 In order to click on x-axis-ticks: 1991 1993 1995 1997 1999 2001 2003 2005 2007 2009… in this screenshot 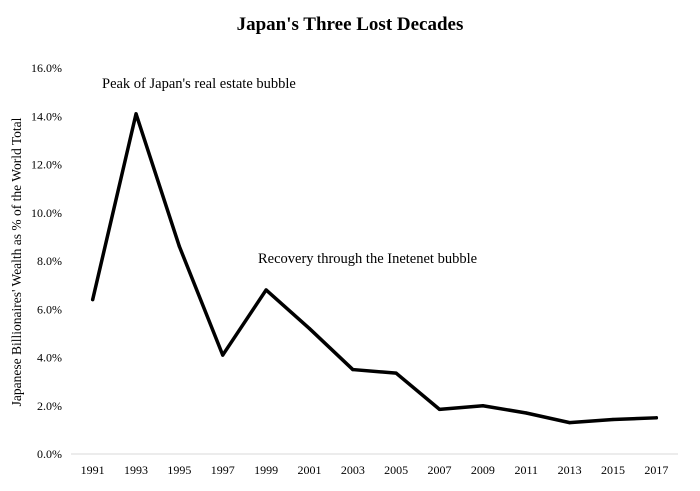, I will do `click(375, 470)`.